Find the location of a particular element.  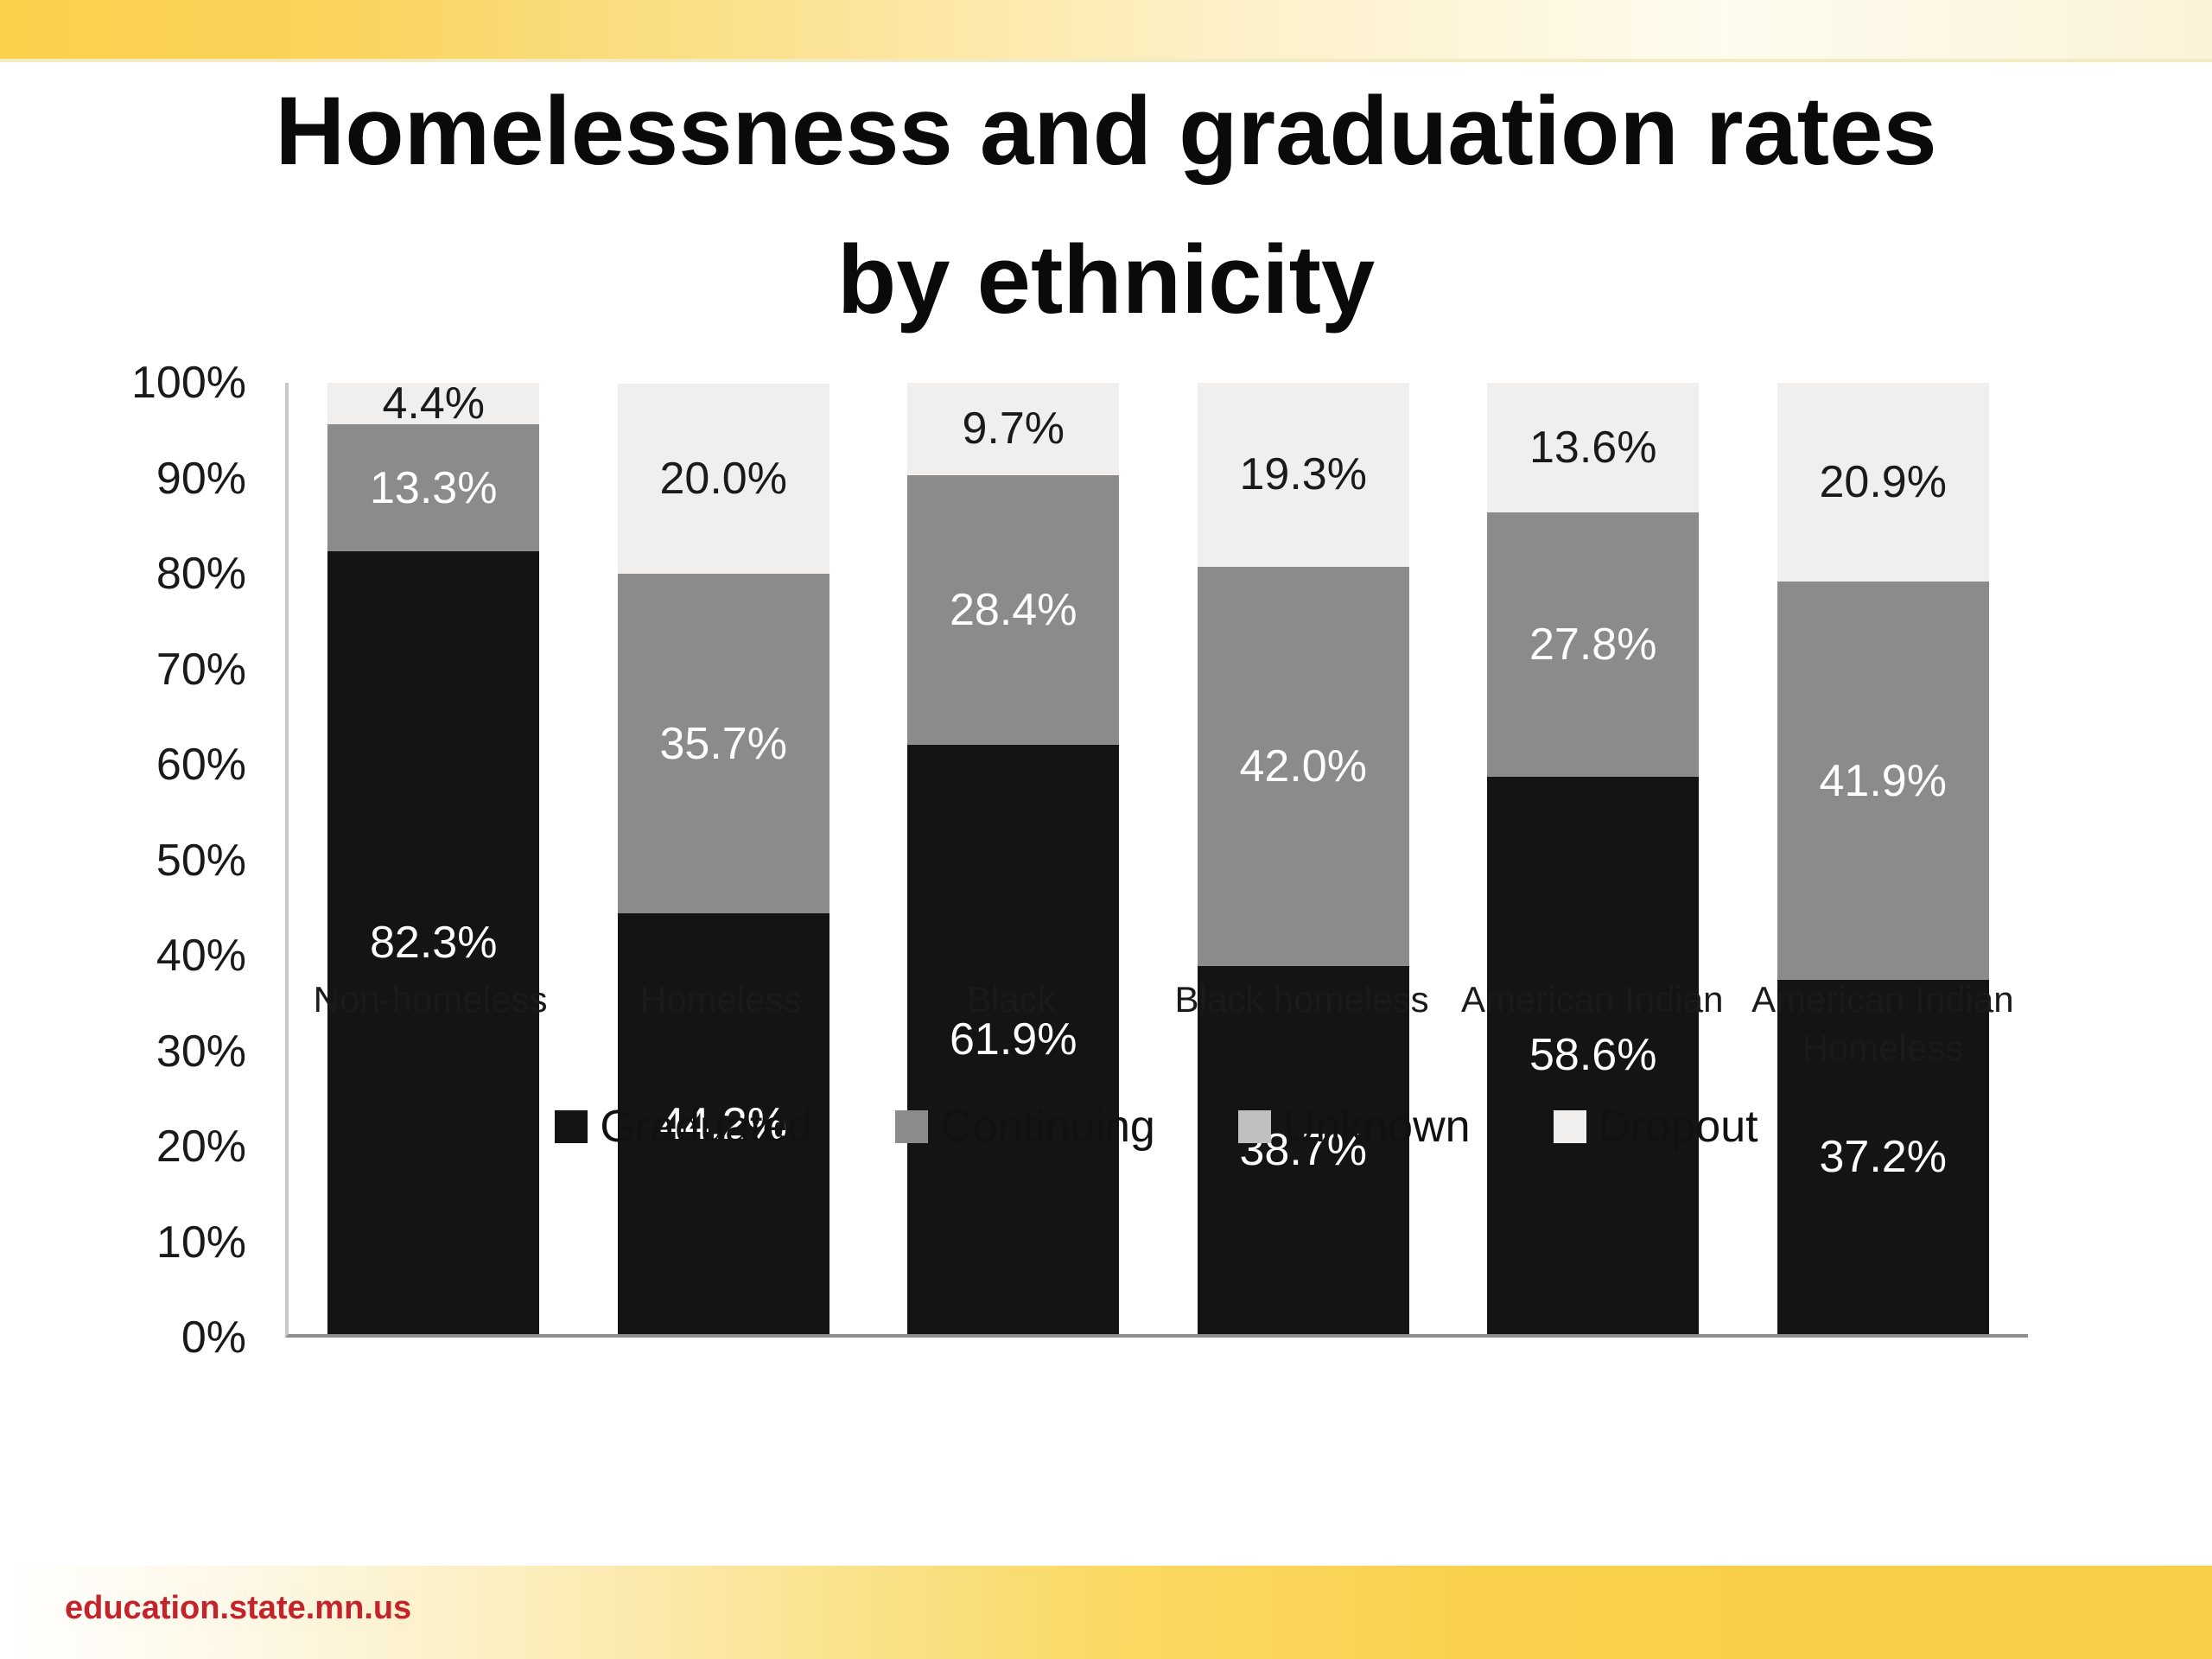

bar-segment-continuing: 41.9% is located at coordinates (1883, 781).